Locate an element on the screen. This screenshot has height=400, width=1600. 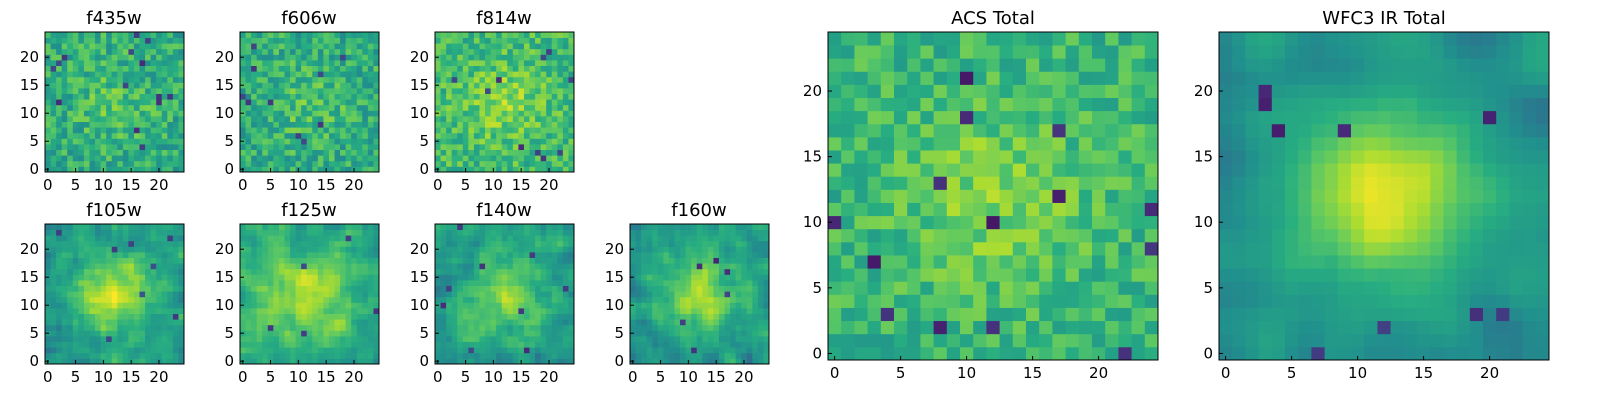
plot-frame is located at coordinates (309, 294).